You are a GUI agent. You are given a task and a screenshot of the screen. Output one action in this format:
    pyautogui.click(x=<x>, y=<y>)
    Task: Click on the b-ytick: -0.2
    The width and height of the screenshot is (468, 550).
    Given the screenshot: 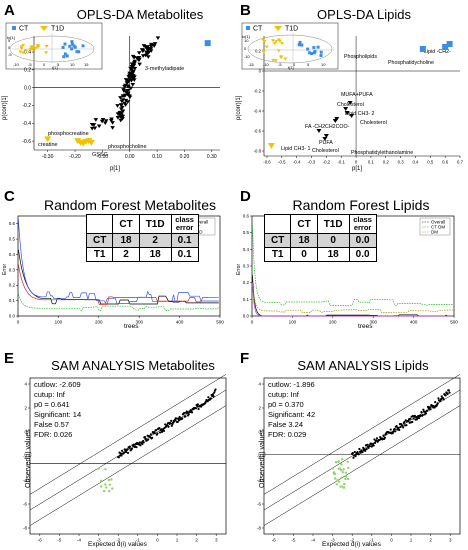 What is the action you would take?
    pyautogui.click(x=258, y=90)
    